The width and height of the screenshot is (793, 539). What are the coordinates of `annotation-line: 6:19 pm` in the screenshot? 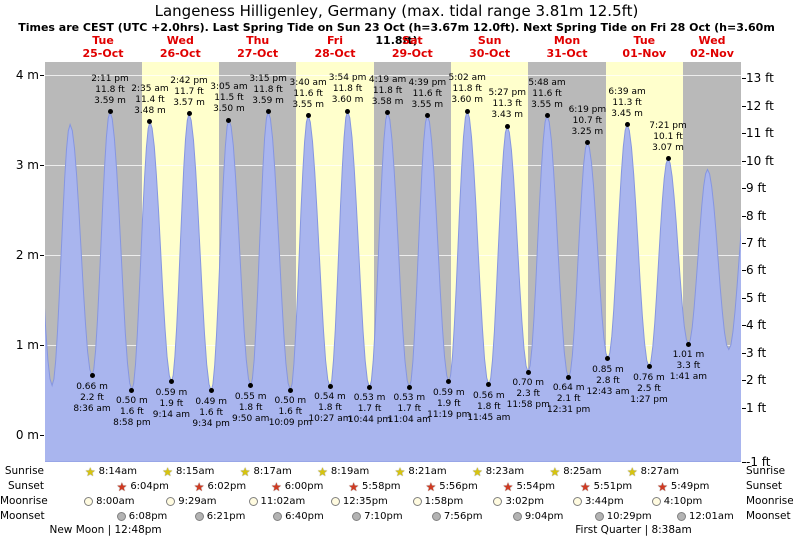 It's located at (587, 109).